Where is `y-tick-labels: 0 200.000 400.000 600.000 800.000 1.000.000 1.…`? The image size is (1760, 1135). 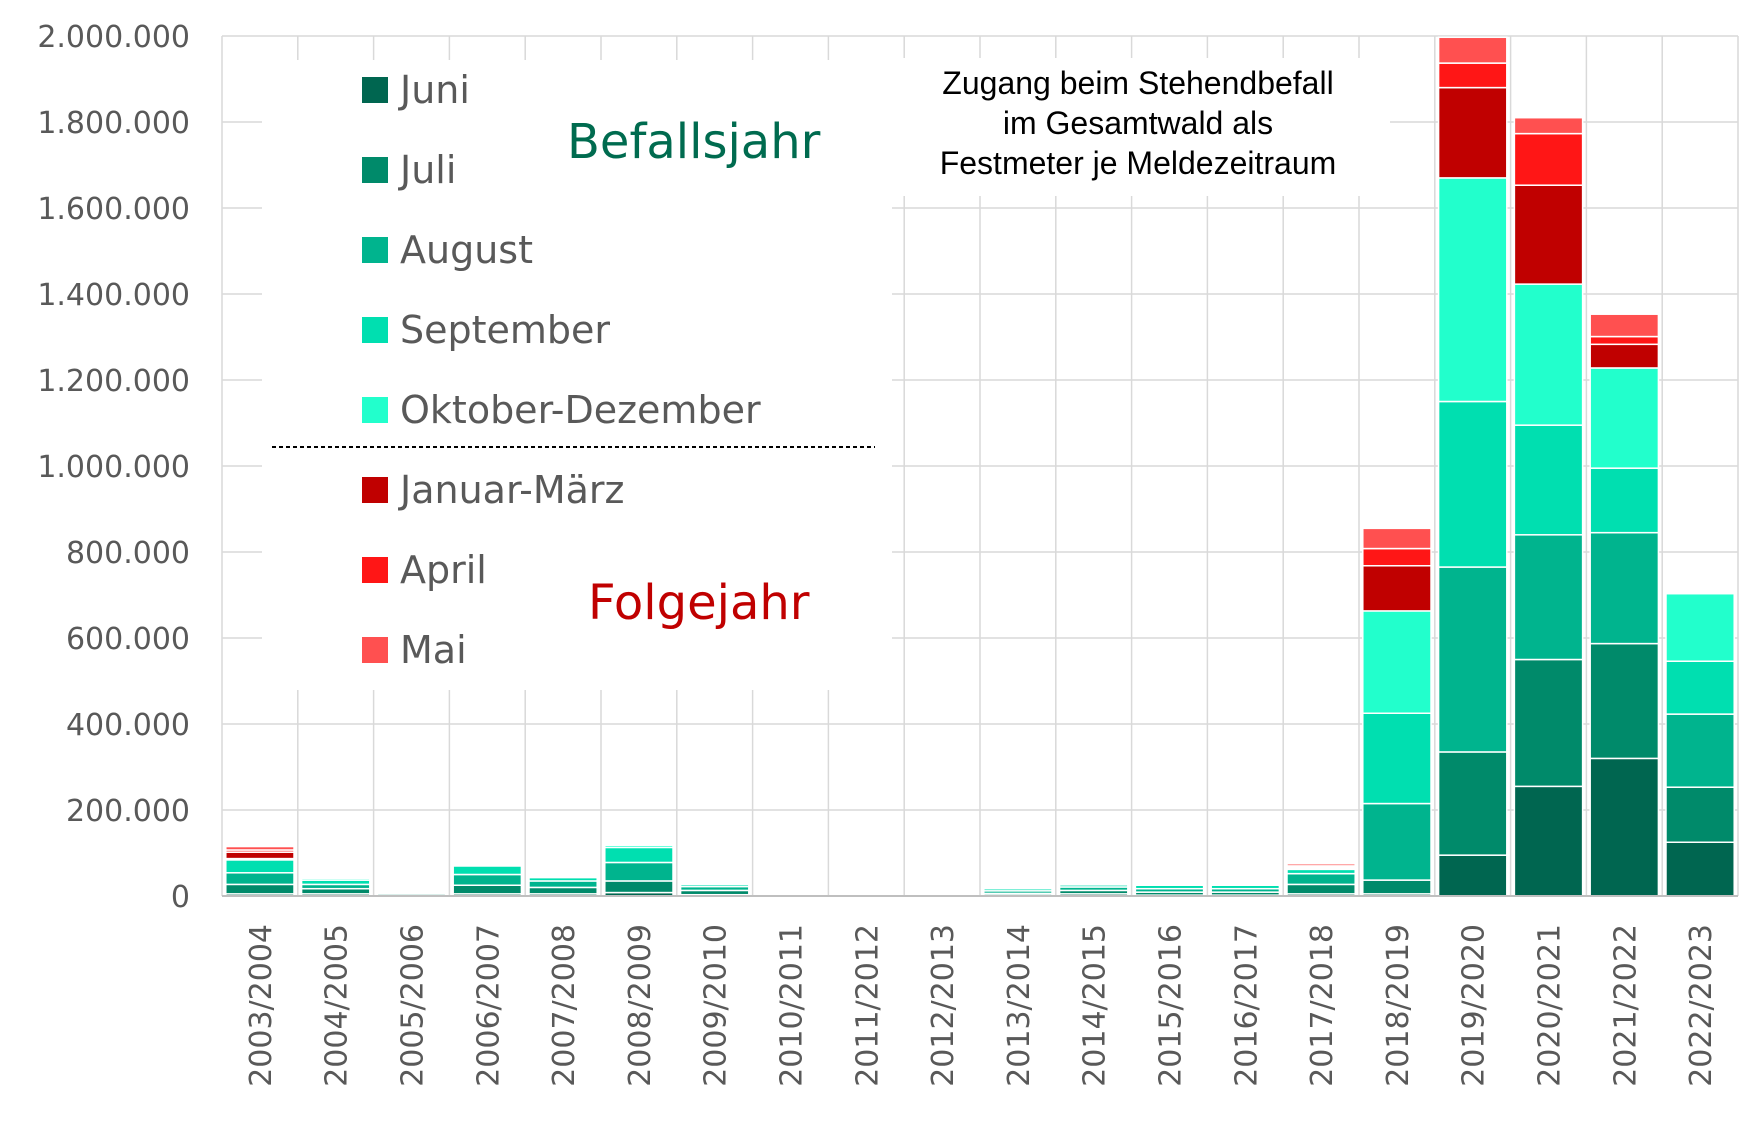
y-tick-labels: 0 200.000 400.000 600.000 800.000 1.000.000 1.… is located at coordinates (113, 467).